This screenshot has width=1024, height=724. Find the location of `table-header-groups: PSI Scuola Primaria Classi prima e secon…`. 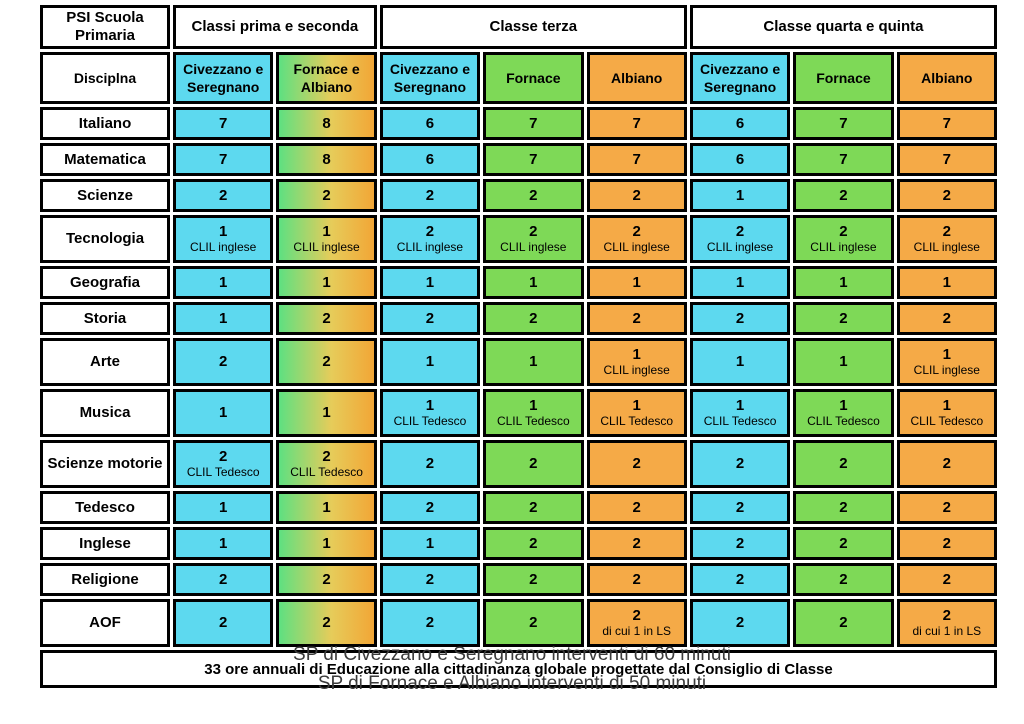

table-header-groups: PSI Scuola Primaria Classi prima e secon… is located at coordinates (518, 27).